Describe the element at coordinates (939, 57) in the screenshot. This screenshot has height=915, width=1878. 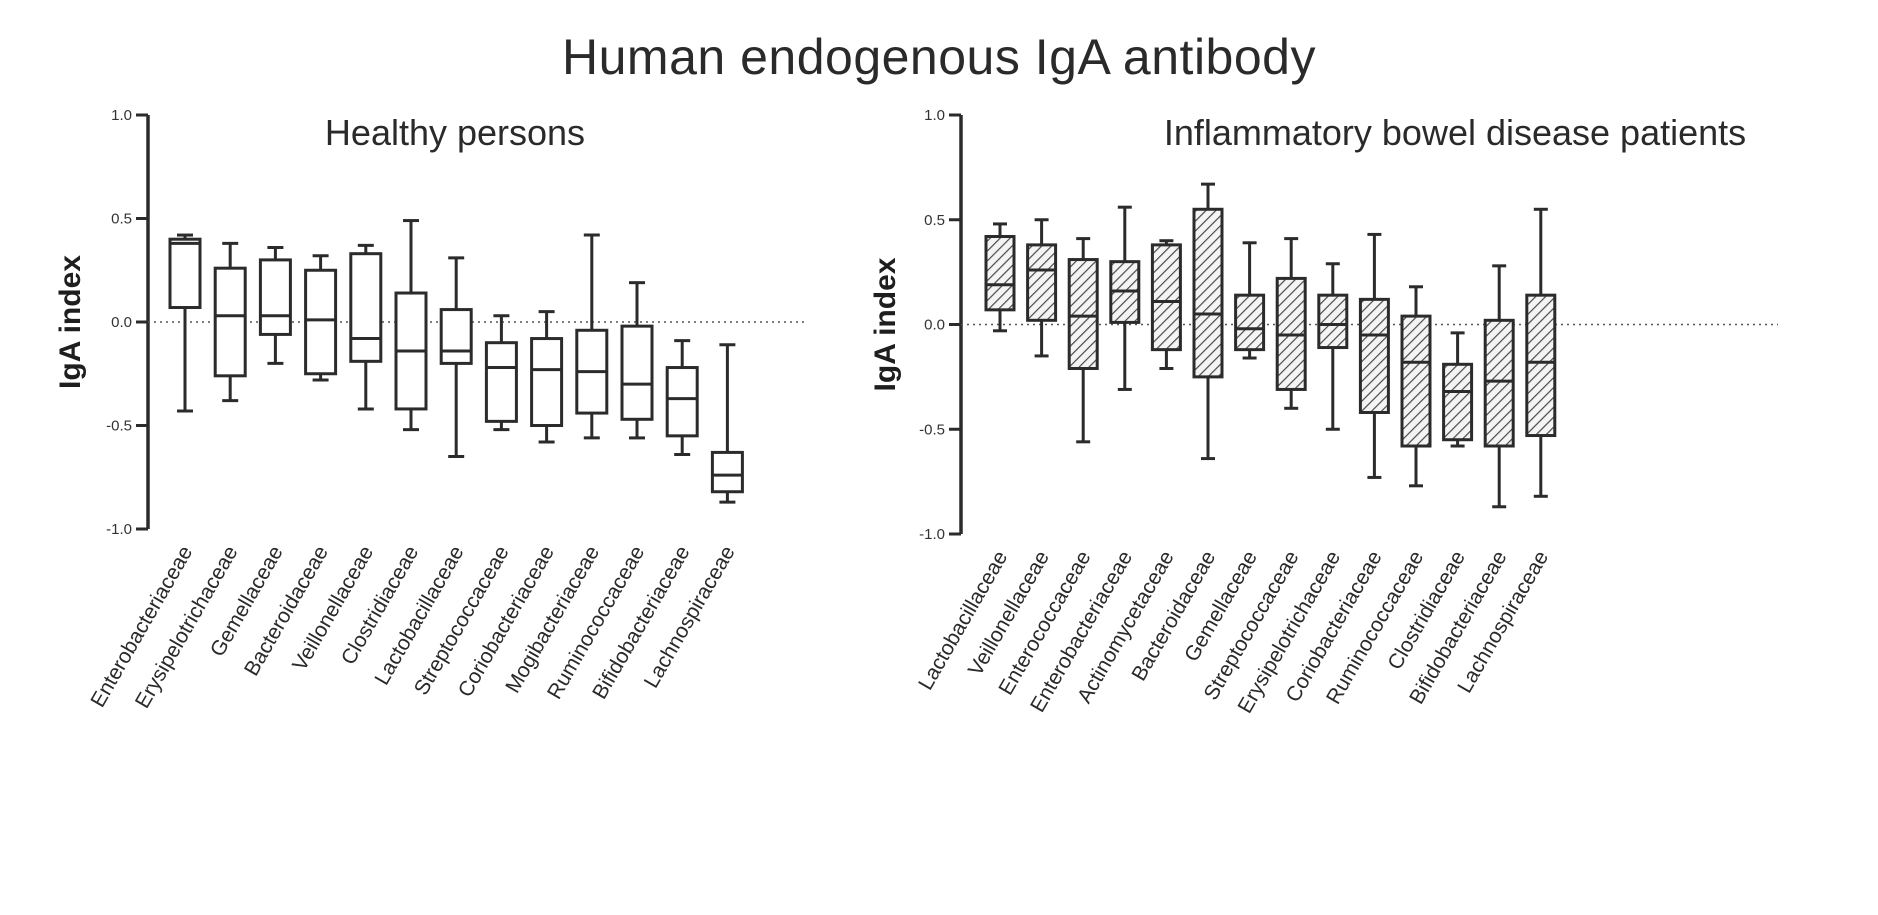
I see `figure-title: Human endogenous IgA antibody` at that location.